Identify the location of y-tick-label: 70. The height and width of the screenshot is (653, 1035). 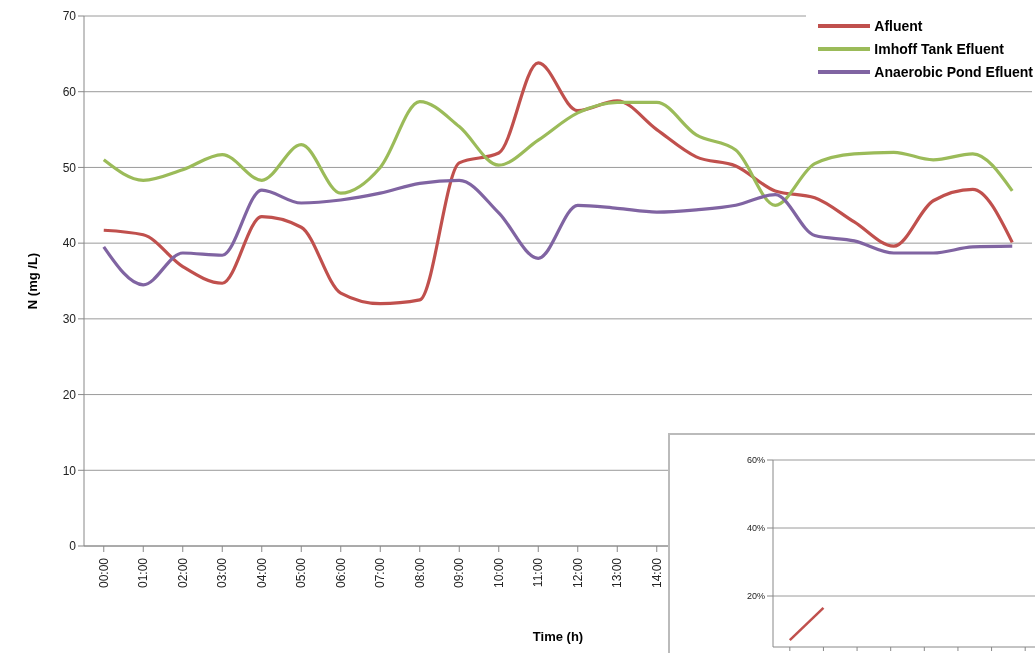
(69, 16).